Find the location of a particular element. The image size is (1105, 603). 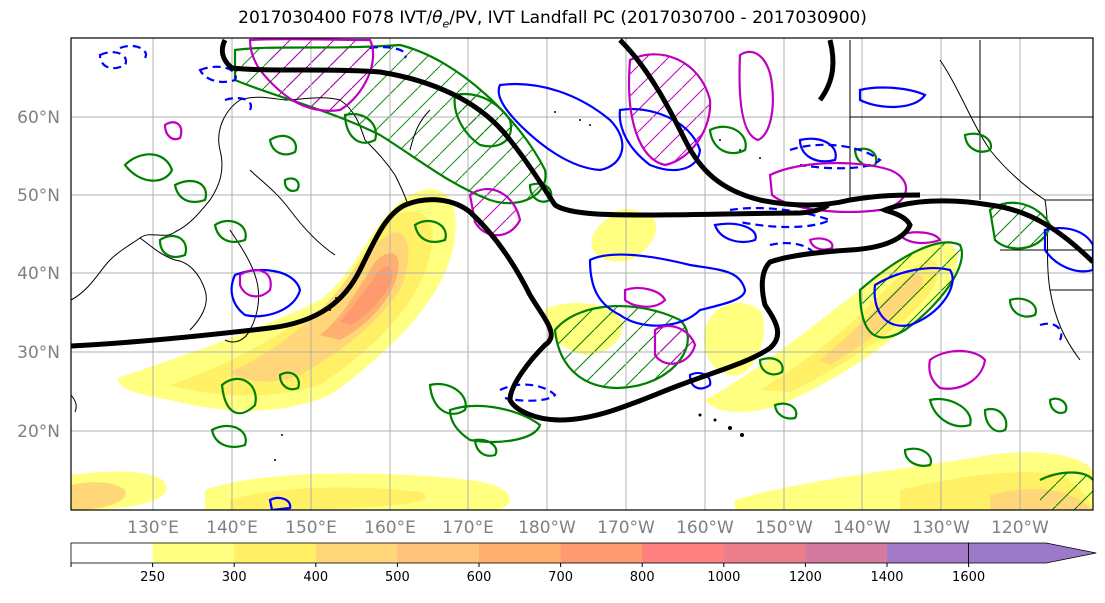

lon-label: 120°W is located at coordinates (1020, 528).